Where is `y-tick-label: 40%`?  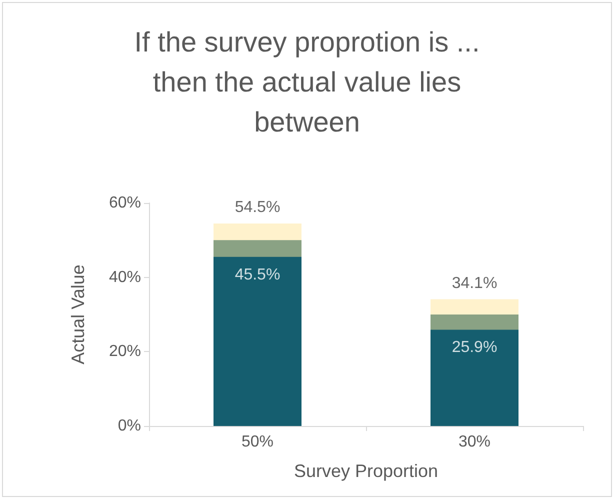 y-tick-label: 40% is located at coordinates (124, 277).